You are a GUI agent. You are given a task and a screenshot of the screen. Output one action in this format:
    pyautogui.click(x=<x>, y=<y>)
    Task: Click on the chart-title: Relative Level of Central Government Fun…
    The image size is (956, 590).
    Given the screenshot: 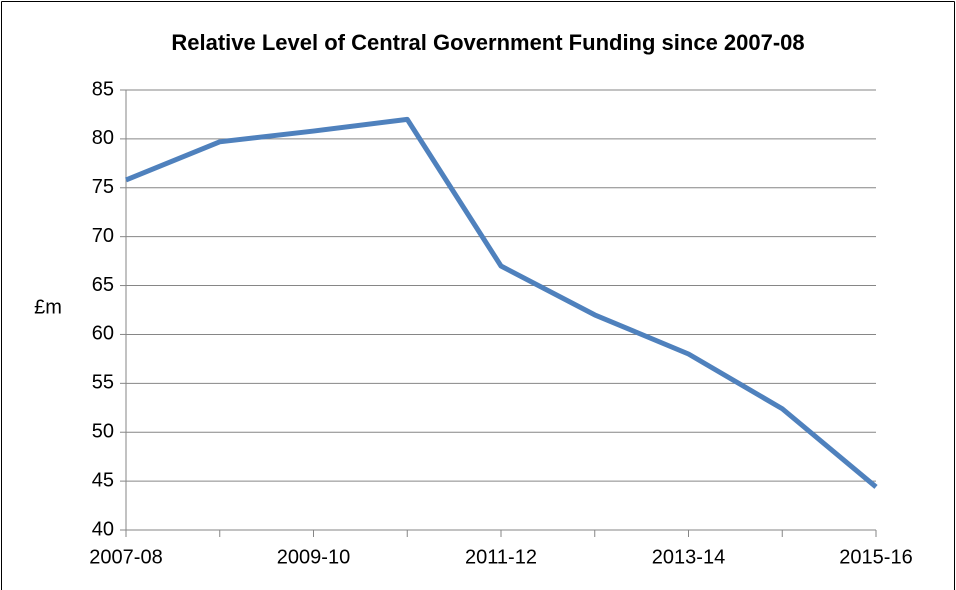 What is the action you would take?
    pyautogui.click(x=487, y=42)
    